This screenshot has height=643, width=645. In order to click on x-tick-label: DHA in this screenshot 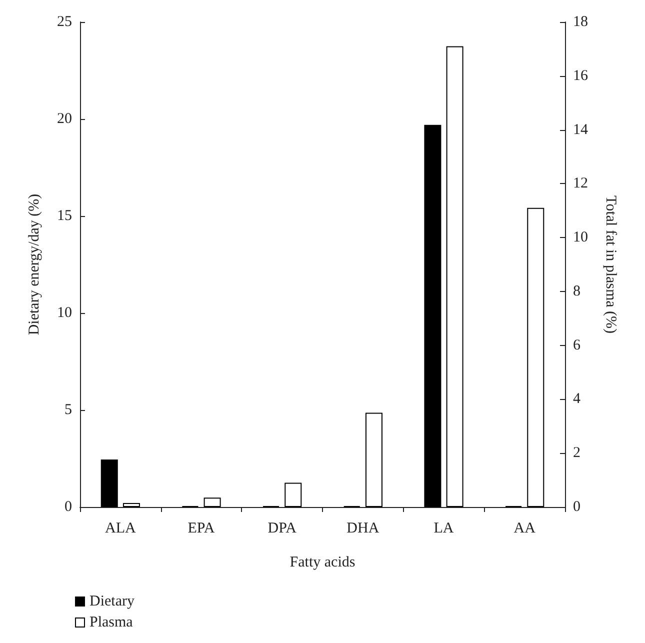, I will do `click(363, 528)`.